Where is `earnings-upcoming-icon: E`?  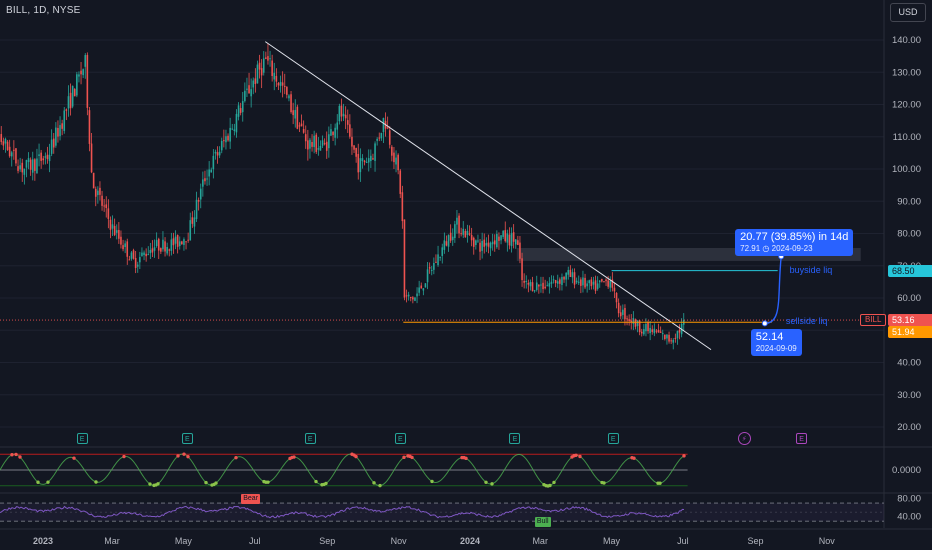
earnings-upcoming-icon: E is located at coordinates (802, 438).